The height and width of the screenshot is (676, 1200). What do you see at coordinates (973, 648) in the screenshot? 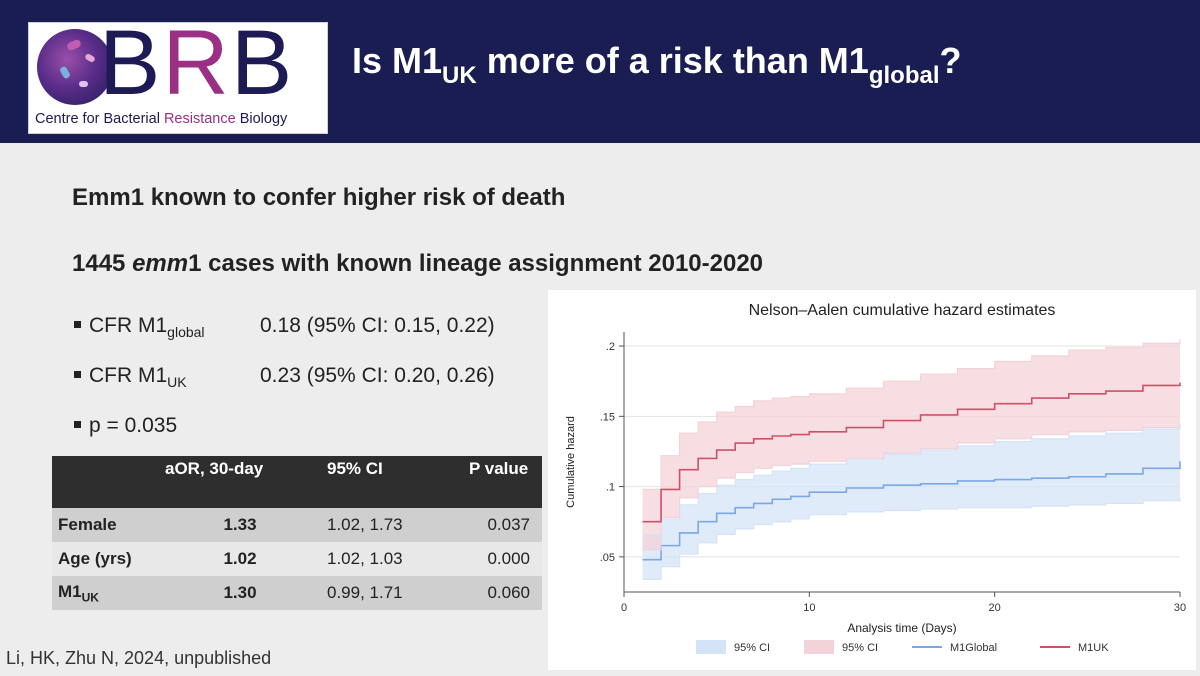
I see `legend-label: M1Global` at bounding box center [973, 648].